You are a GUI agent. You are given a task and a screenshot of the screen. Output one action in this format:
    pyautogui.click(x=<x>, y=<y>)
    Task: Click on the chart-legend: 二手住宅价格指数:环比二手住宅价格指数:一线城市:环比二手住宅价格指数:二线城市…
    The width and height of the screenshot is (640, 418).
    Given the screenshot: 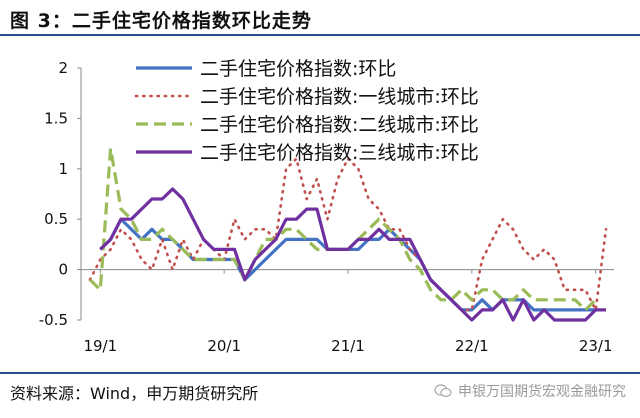 What is the action you would take?
    pyautogui.click(x=306, y=111)
    